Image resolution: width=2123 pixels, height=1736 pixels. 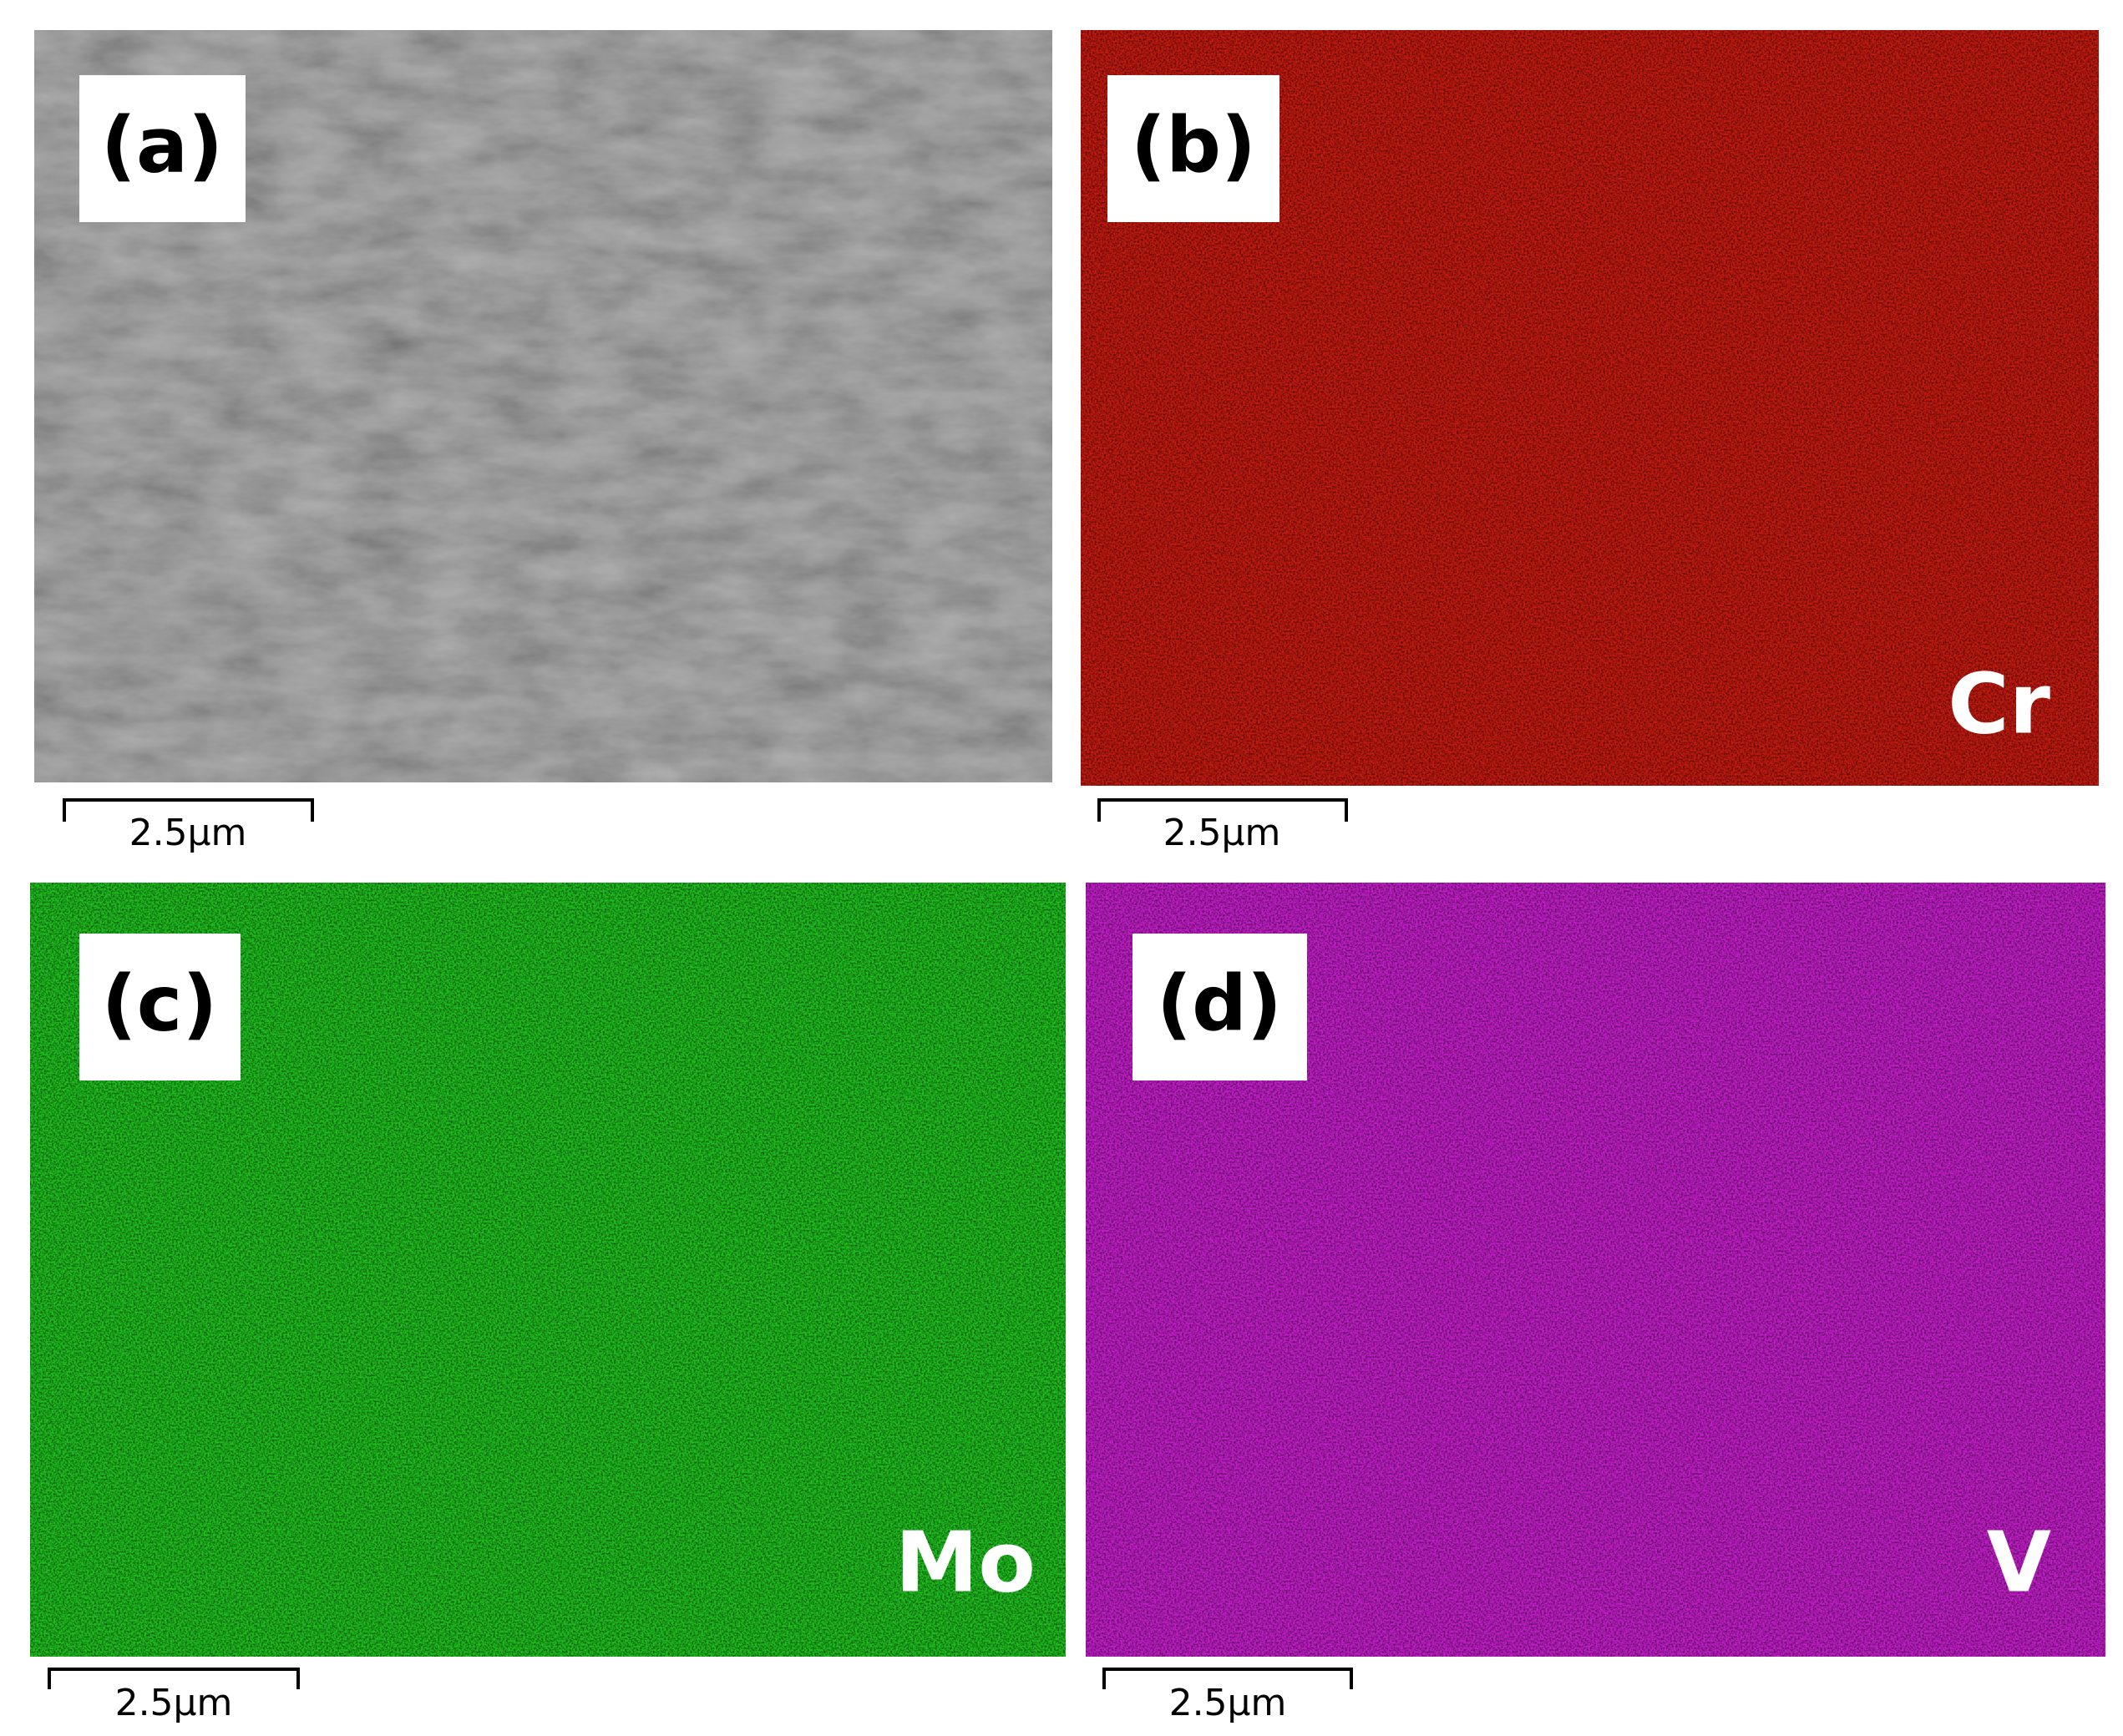 I want to click on panel-label: (c), so click(x=160, y=1003).